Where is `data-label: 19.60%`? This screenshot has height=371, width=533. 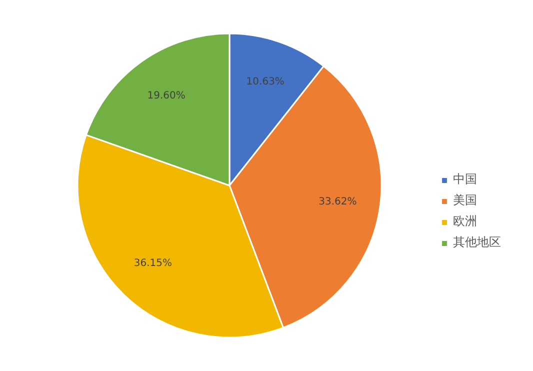
data-label: 19.60% is located at coordinates (166, 96).